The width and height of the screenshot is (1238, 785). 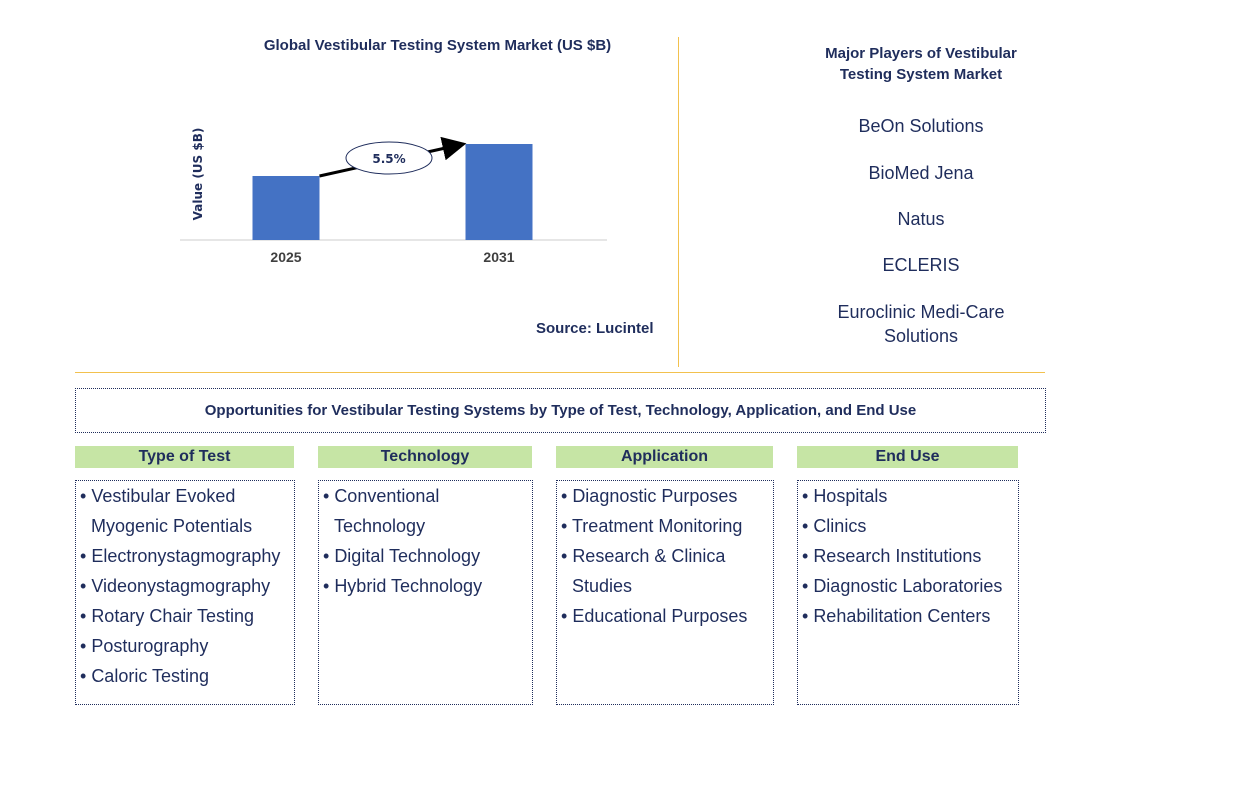 I want to click on player-biomed-jena: BioMed Jena, so click(x=921, y=173).